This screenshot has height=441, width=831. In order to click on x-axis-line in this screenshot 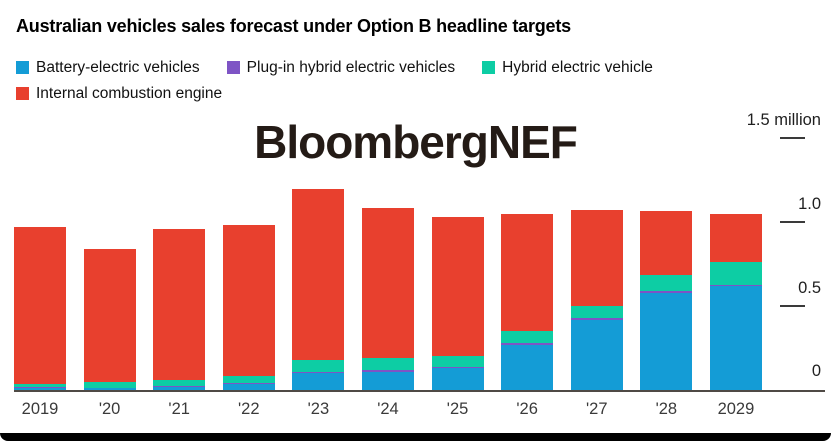, I will do `click(419, 391)`.